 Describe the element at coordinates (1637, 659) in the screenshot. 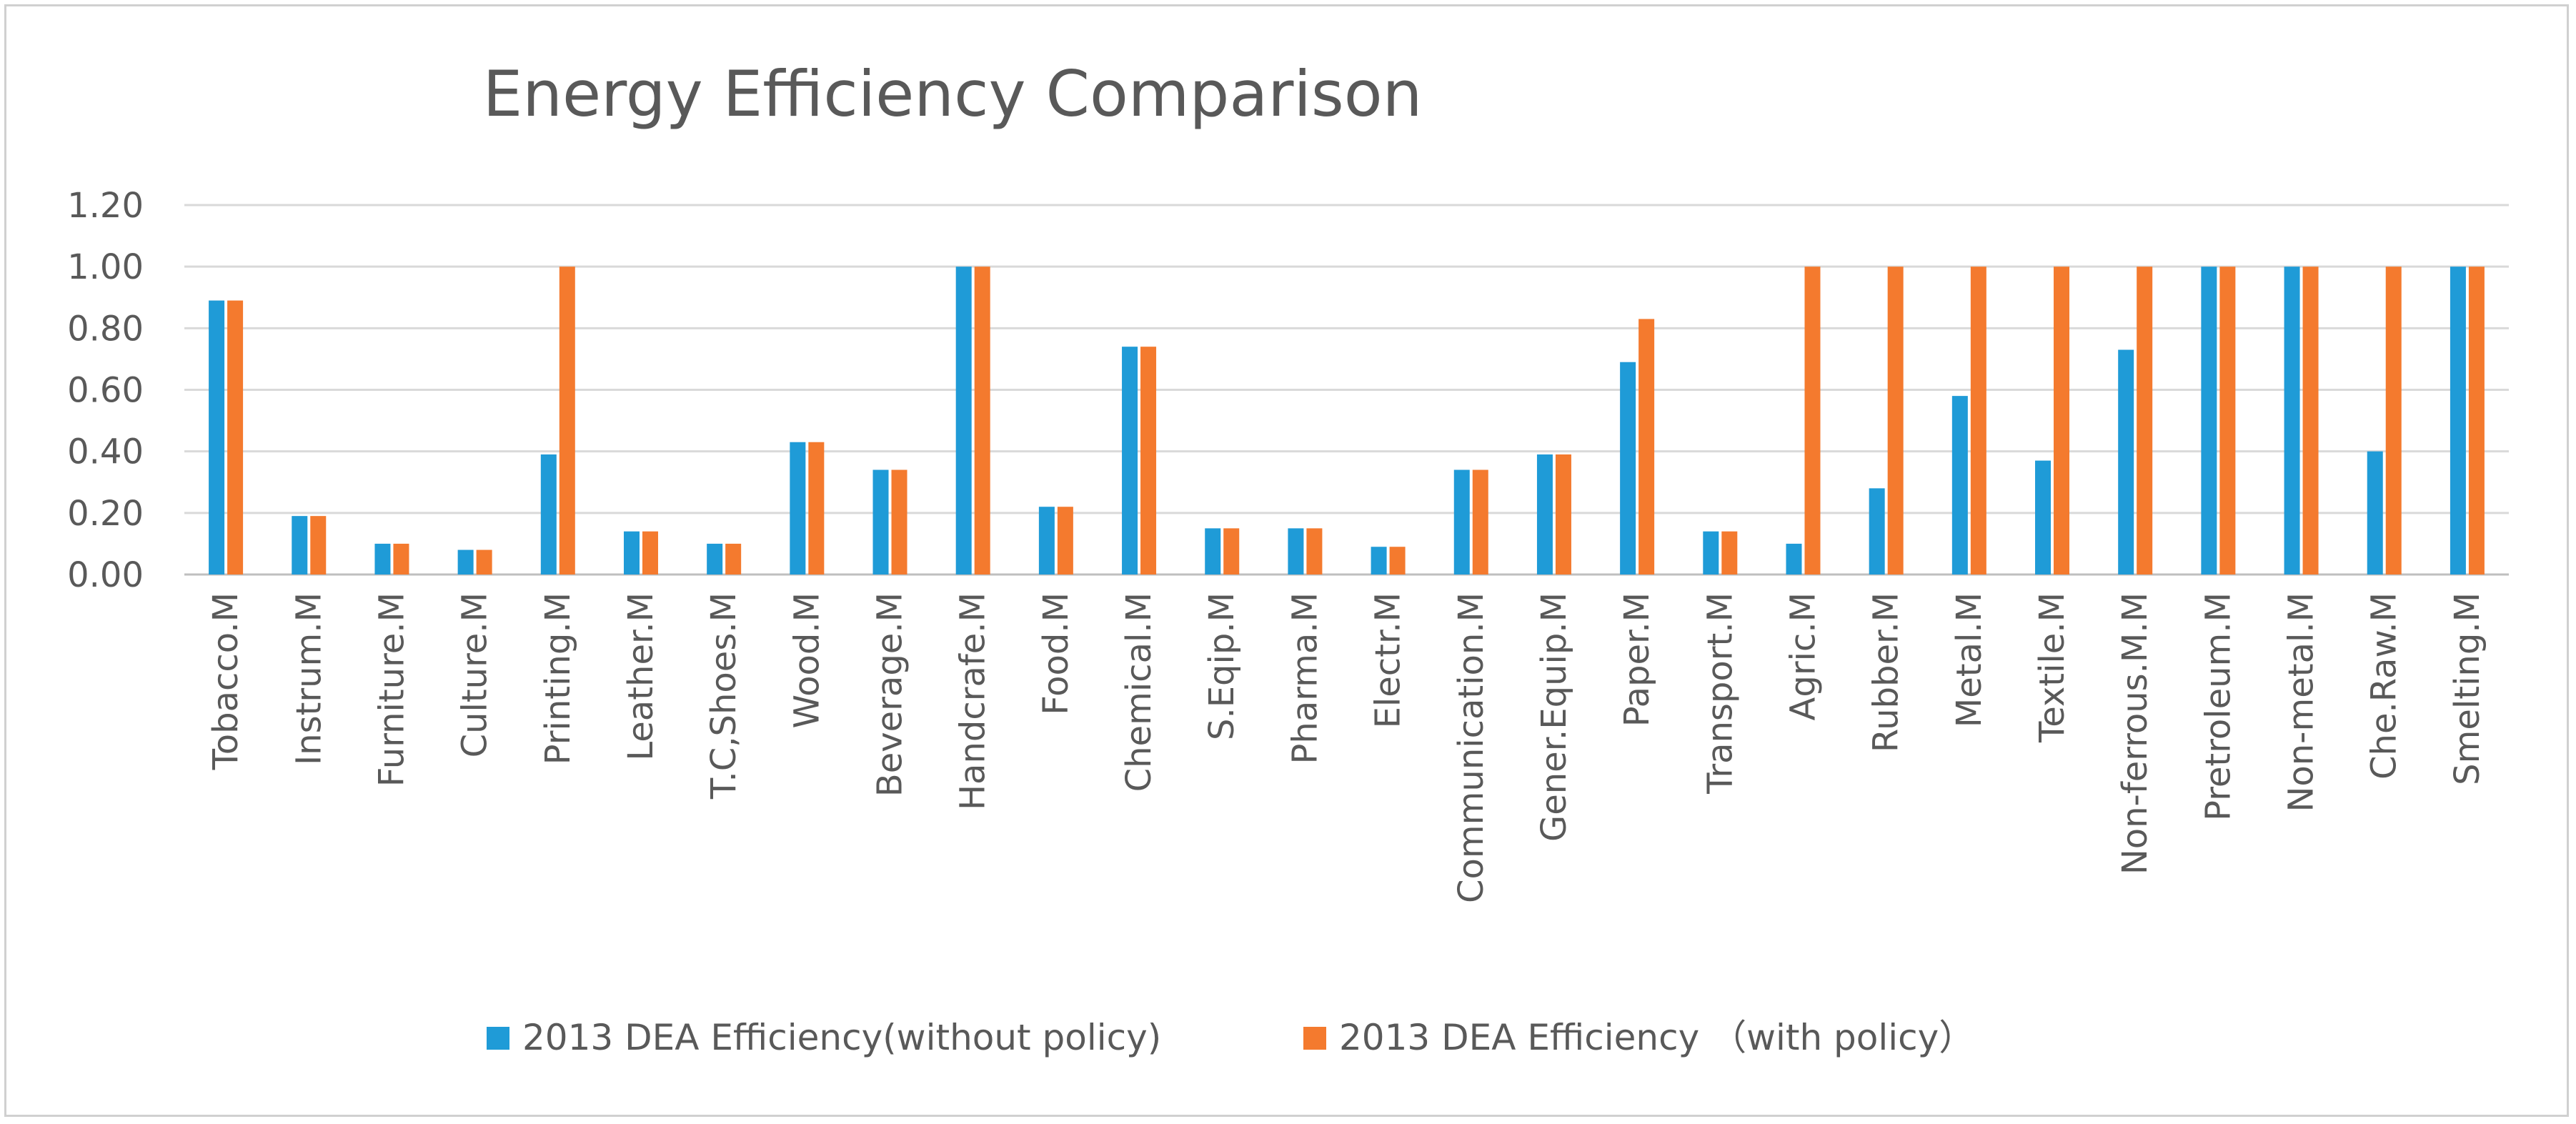

I see `x-tick-label: Paper.M` at that location.